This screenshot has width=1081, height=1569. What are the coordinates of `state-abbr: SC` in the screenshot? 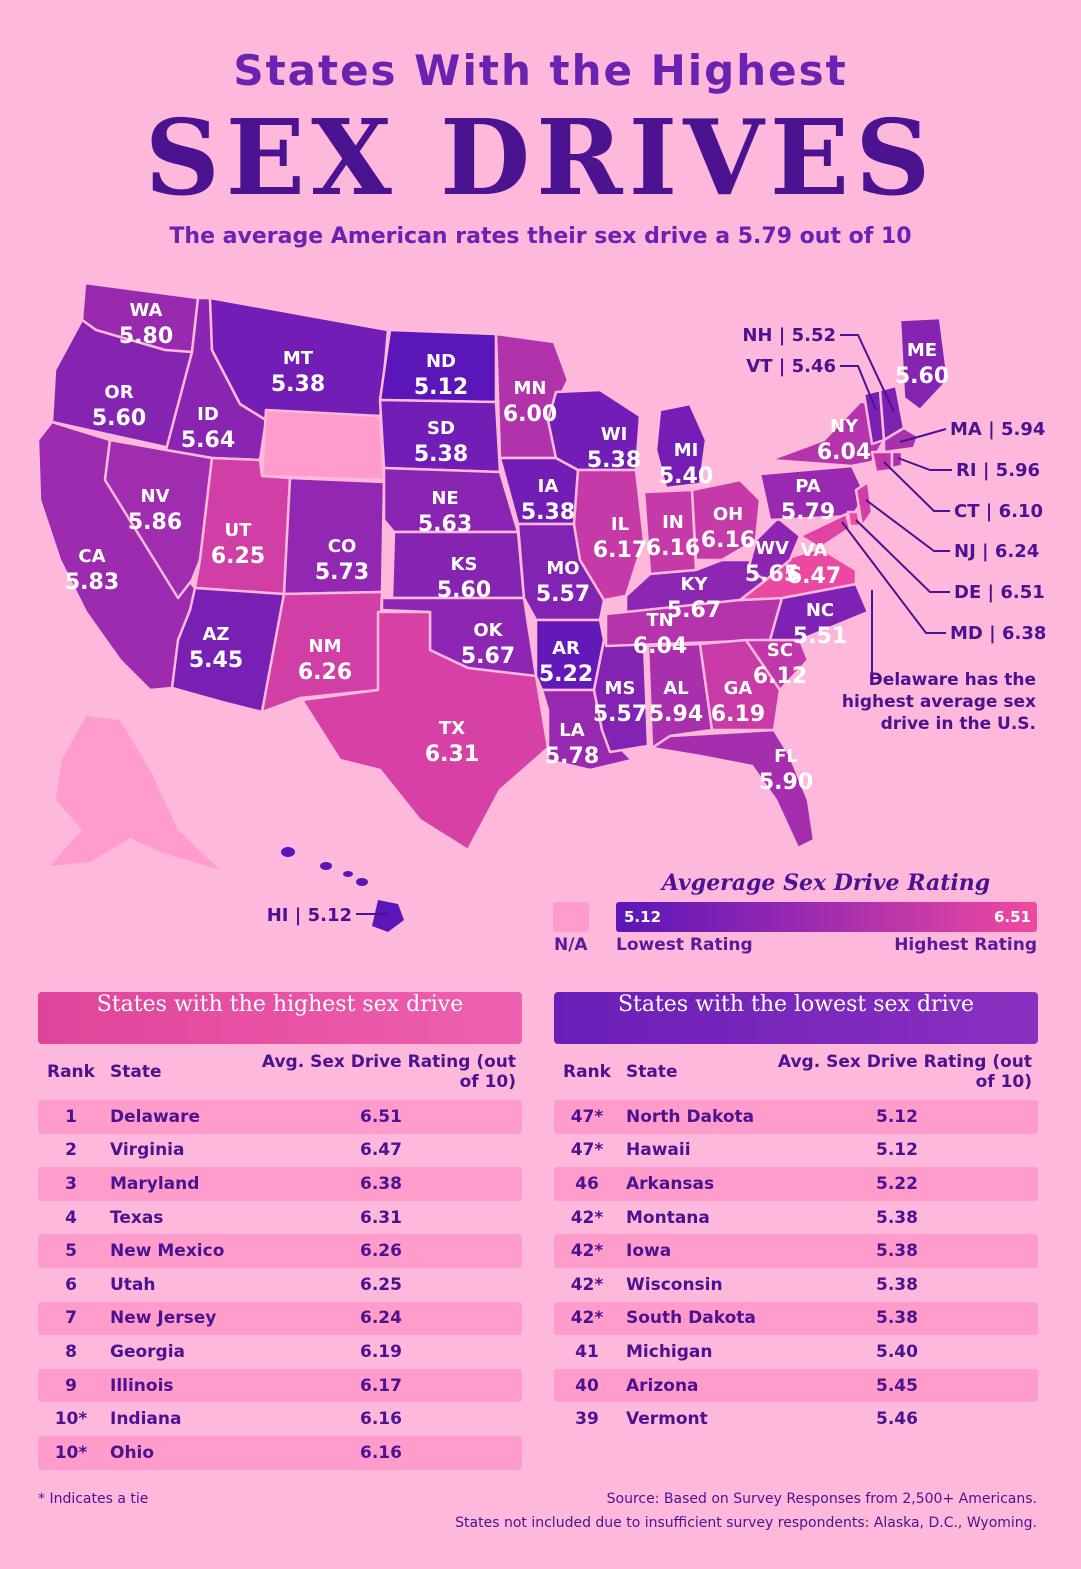 It's located at (780, 650).